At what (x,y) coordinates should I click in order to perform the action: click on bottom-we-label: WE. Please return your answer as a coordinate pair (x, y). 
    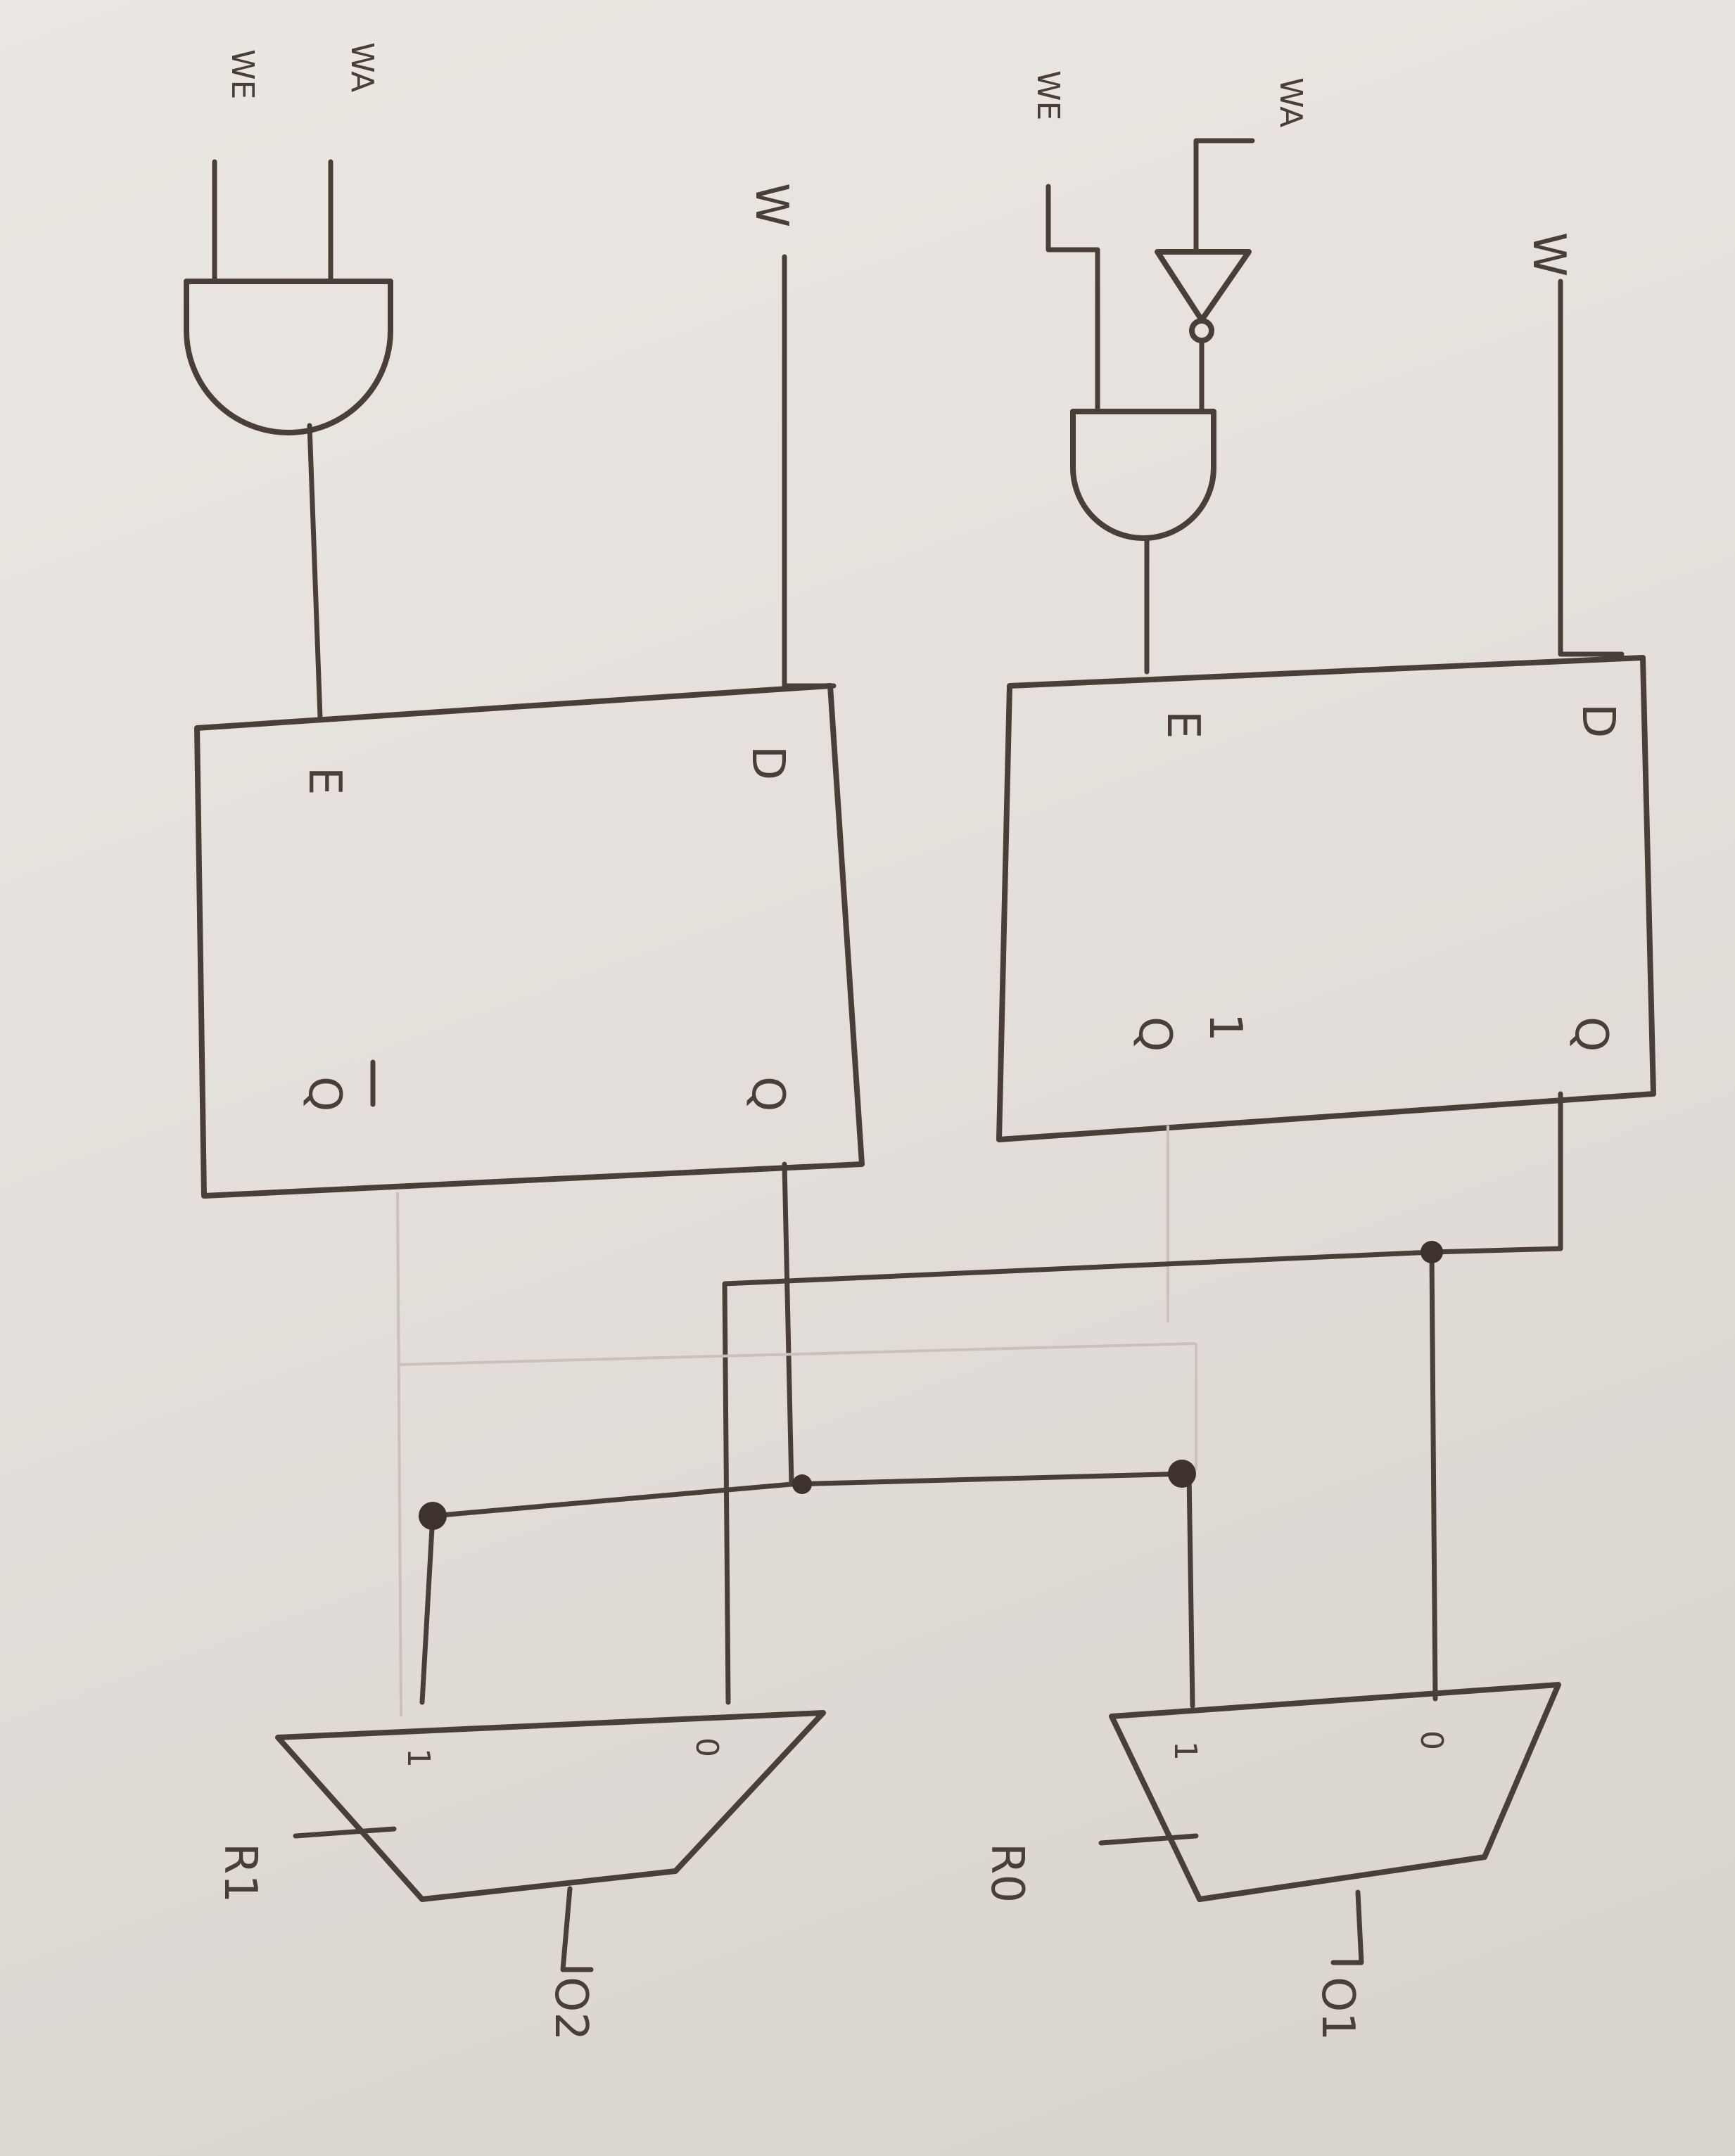
    Looking at the image, I should click on (242, 74).